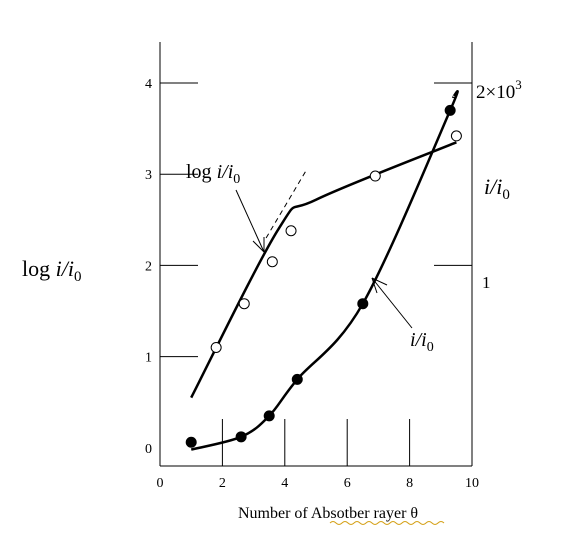  What do you see at coordinates (497, 188) in the screenshot?
I see `right-axis-label: i/i0` at bounding box center [497, 188].